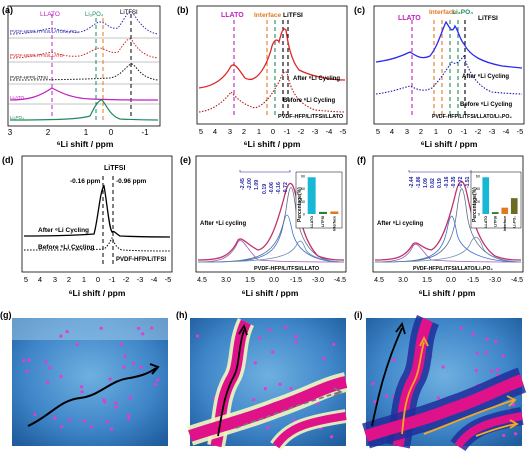 The image size is (527, 451). Describe the element at coordinates (243, 184) in the screenshot. I see `fit-peak-label: -2.45` at that location.